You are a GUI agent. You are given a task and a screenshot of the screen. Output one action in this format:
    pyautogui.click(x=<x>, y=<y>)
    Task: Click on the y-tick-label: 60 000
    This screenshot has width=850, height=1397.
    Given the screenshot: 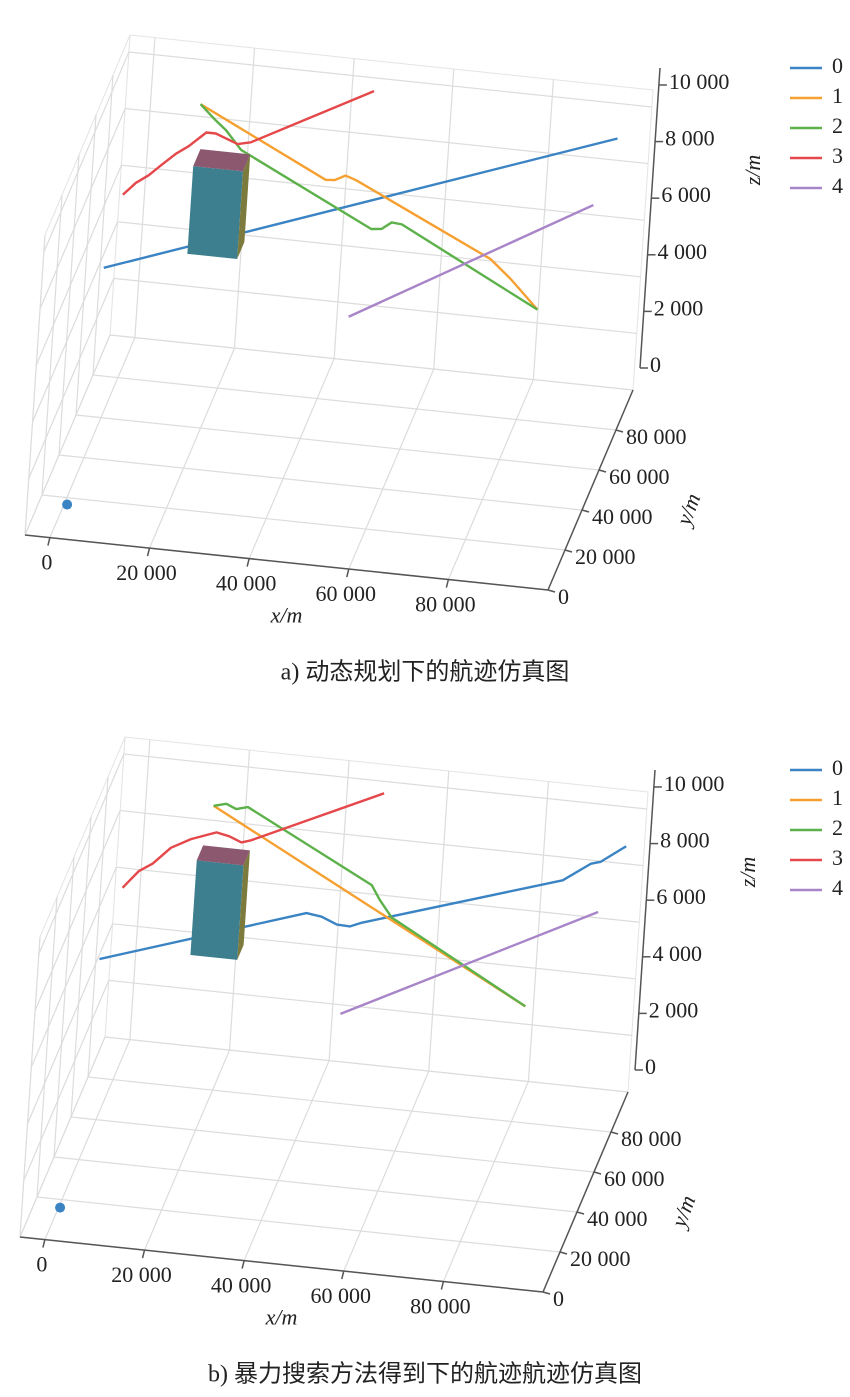 What is the action you would take?
    pyautogui.click(x=634, y=1178)
    